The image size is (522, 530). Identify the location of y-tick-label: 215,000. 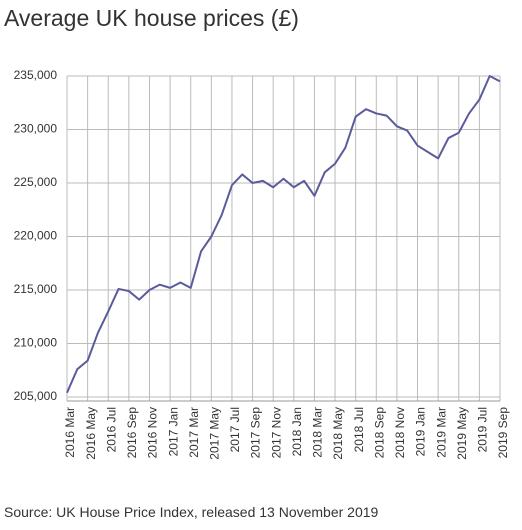
(36, 289).